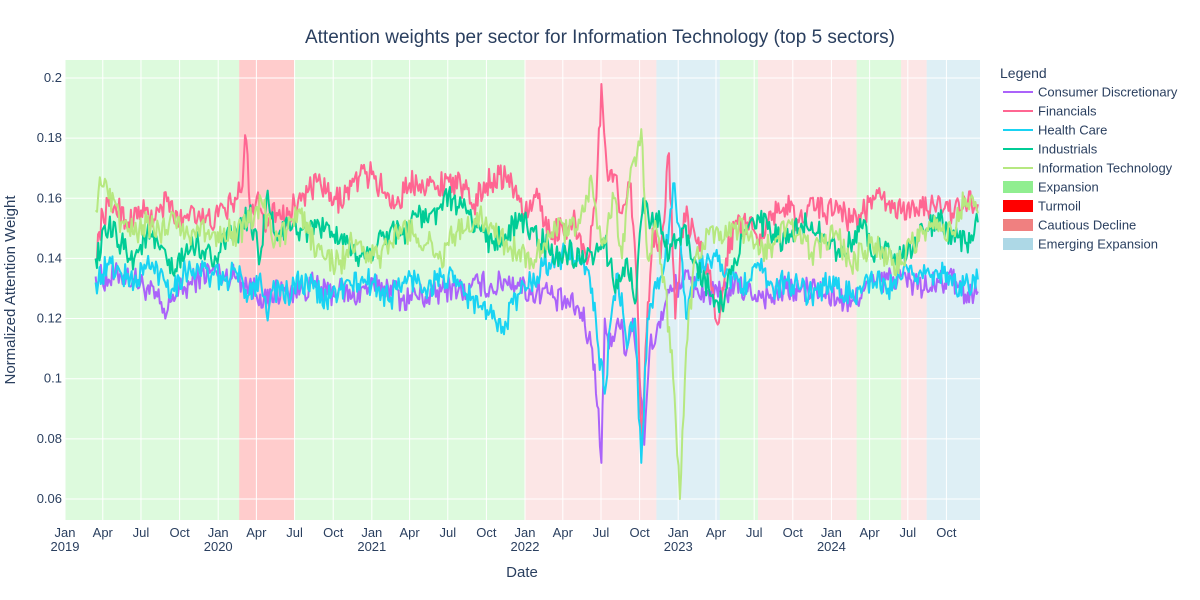 The width and height of the screenshot is (1200, 600). What do you see at coordinates (10, 290) in the screenshot?
I see `y-axis-title: Normalized Attention Weight` at bounding box center [10, 290].